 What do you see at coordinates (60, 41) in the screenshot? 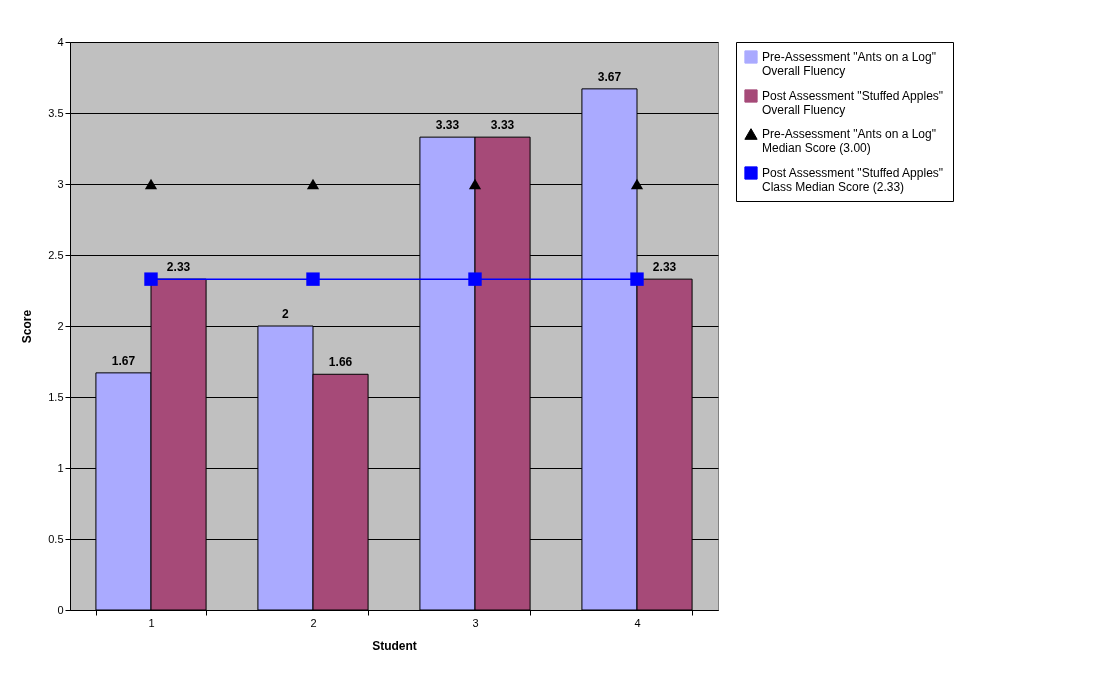
I see `y-tick-label: 4` at bounding box center [60, 41].